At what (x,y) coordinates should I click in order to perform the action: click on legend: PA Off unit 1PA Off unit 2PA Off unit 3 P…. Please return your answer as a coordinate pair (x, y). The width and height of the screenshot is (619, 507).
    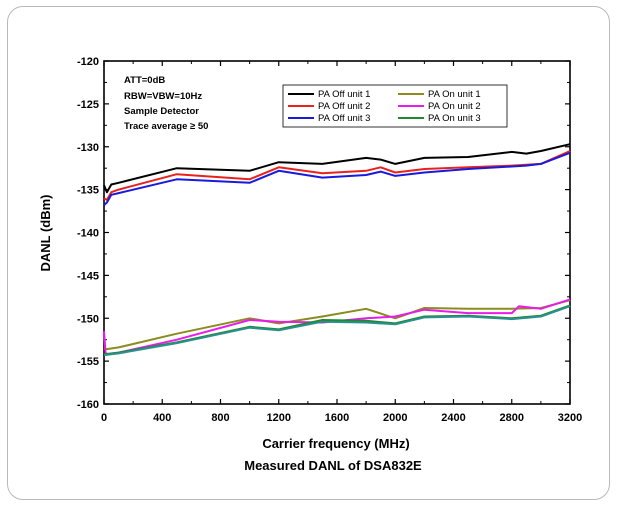
    Looking at the image, I should click on (395, 106).